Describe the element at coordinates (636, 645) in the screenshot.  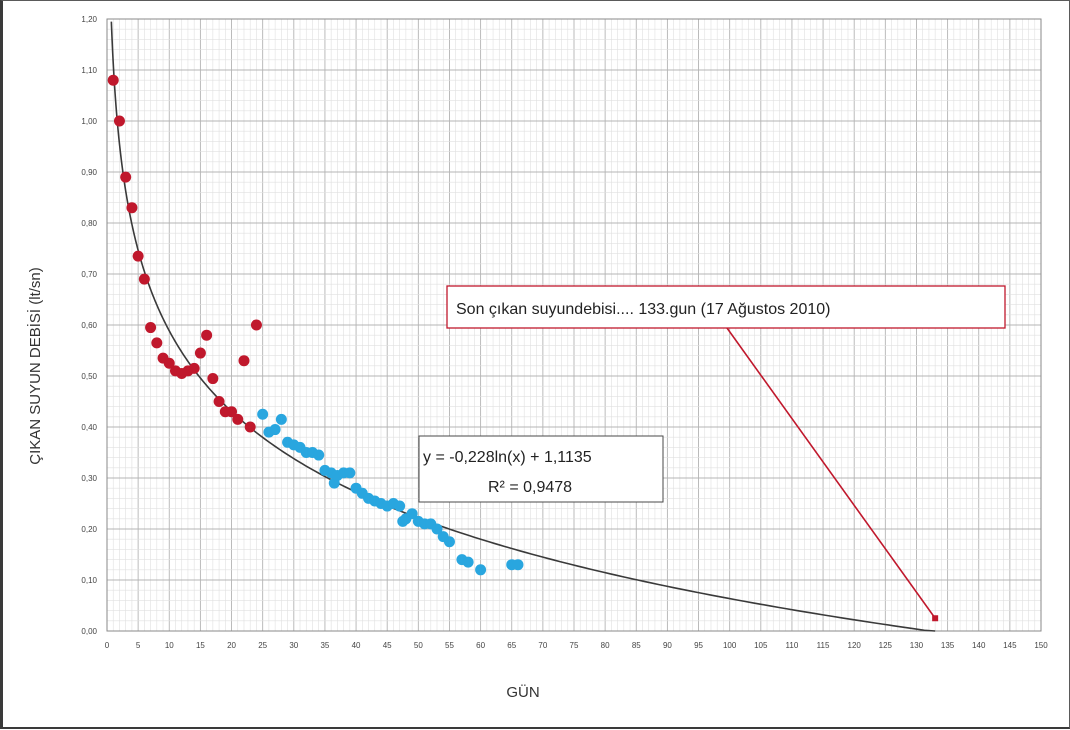
I see `x-tick-label: 85` at that location.